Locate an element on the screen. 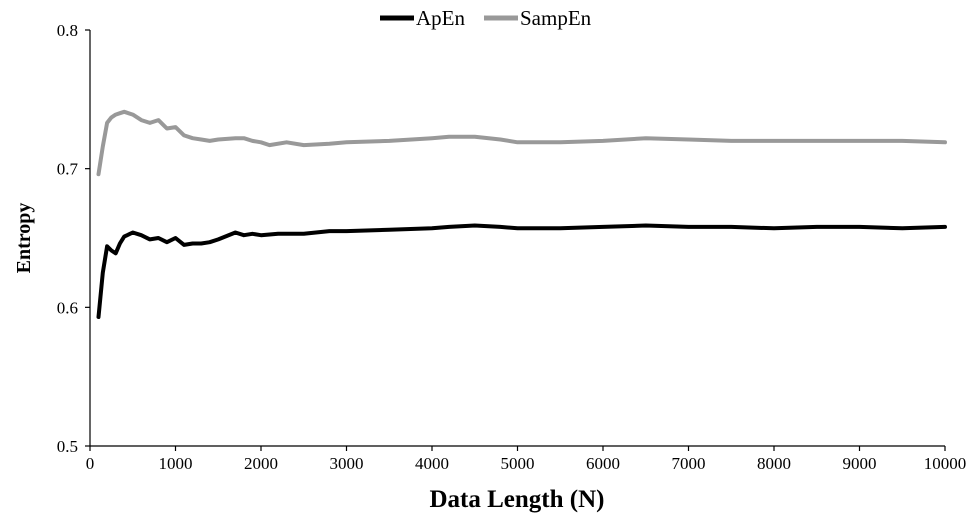 Image resolution: width=973 pixels, height=518 pixels. y-tick-label: 0.6 is located at coordinates (67, 307).